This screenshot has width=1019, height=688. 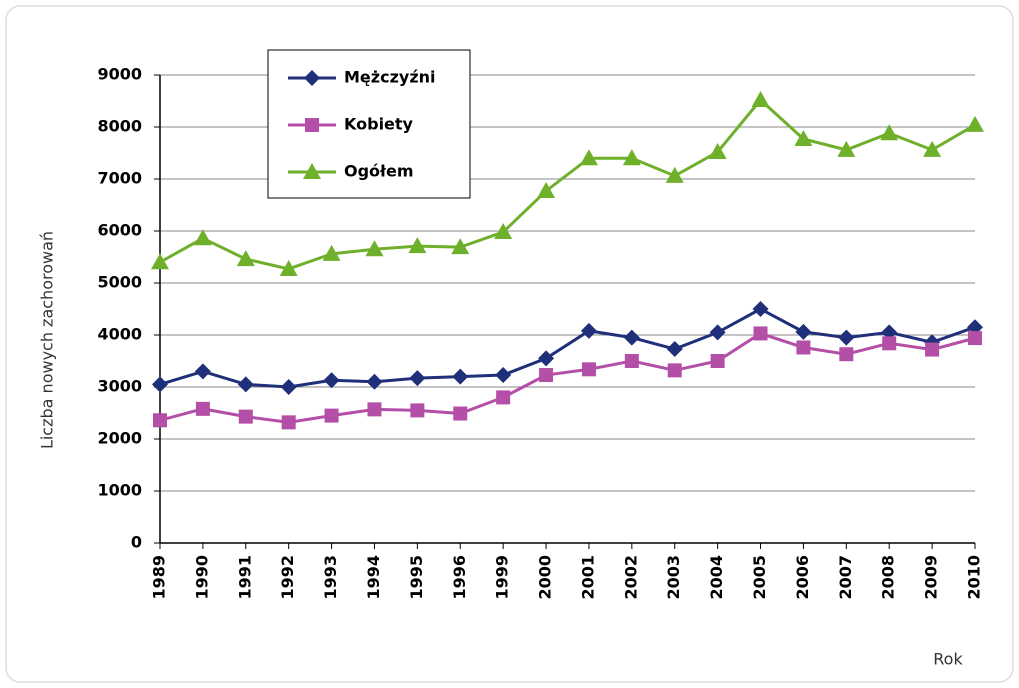 What do you see at coordinates (759, 577) in the screenshot?
I see `x-tick-label: 2005` at bounding box center [759, 577].